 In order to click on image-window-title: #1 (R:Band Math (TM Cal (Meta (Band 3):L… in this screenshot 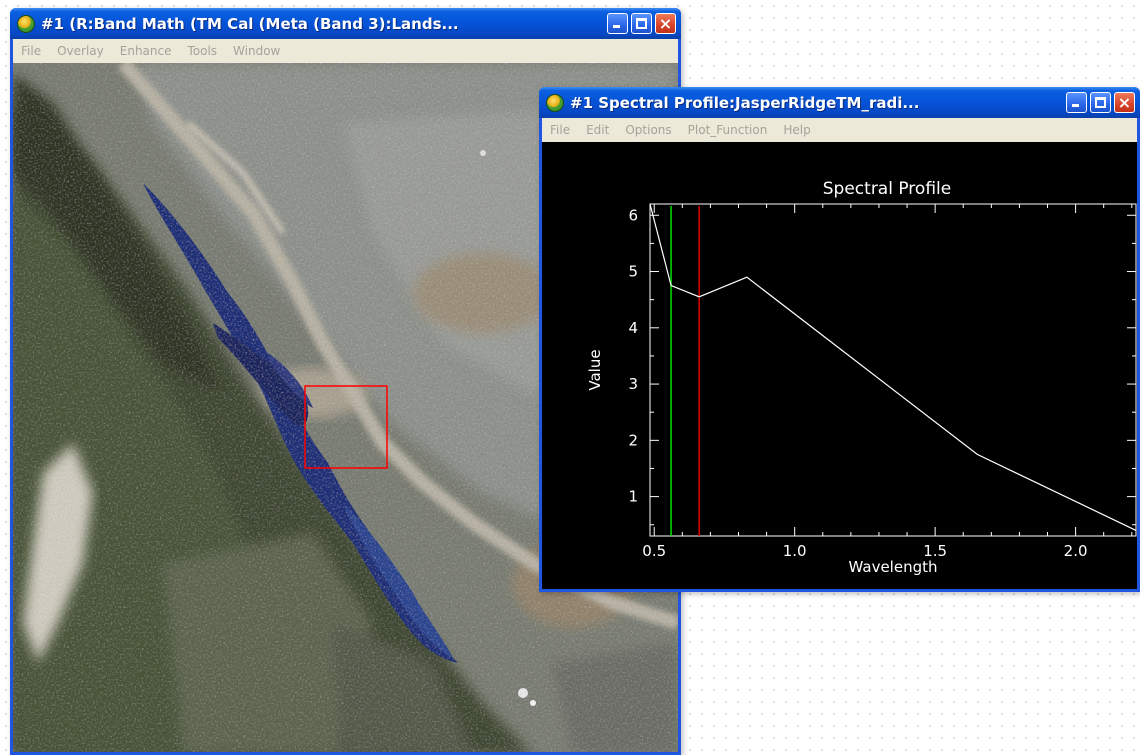, I will do `click(250, 23)`.